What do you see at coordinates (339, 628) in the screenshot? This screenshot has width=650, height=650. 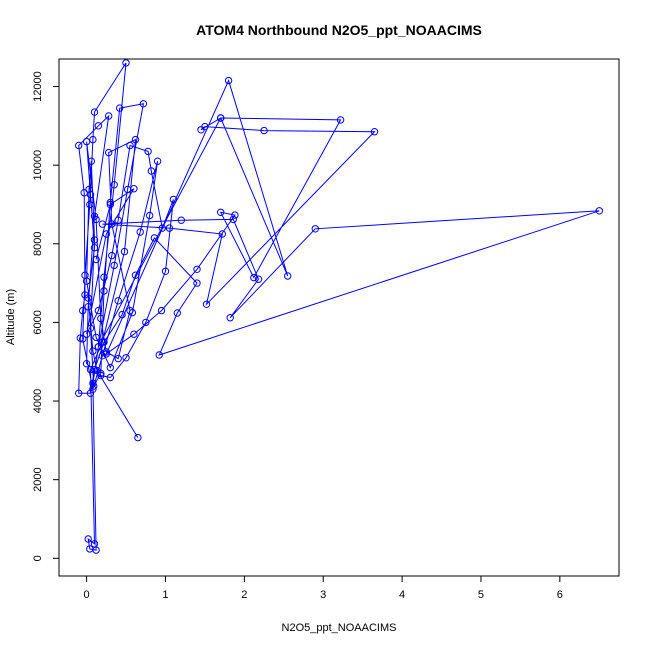 I see `x-axis-label: N2O5_ppt_NOAACIMS` at bounding box center [339, 628].